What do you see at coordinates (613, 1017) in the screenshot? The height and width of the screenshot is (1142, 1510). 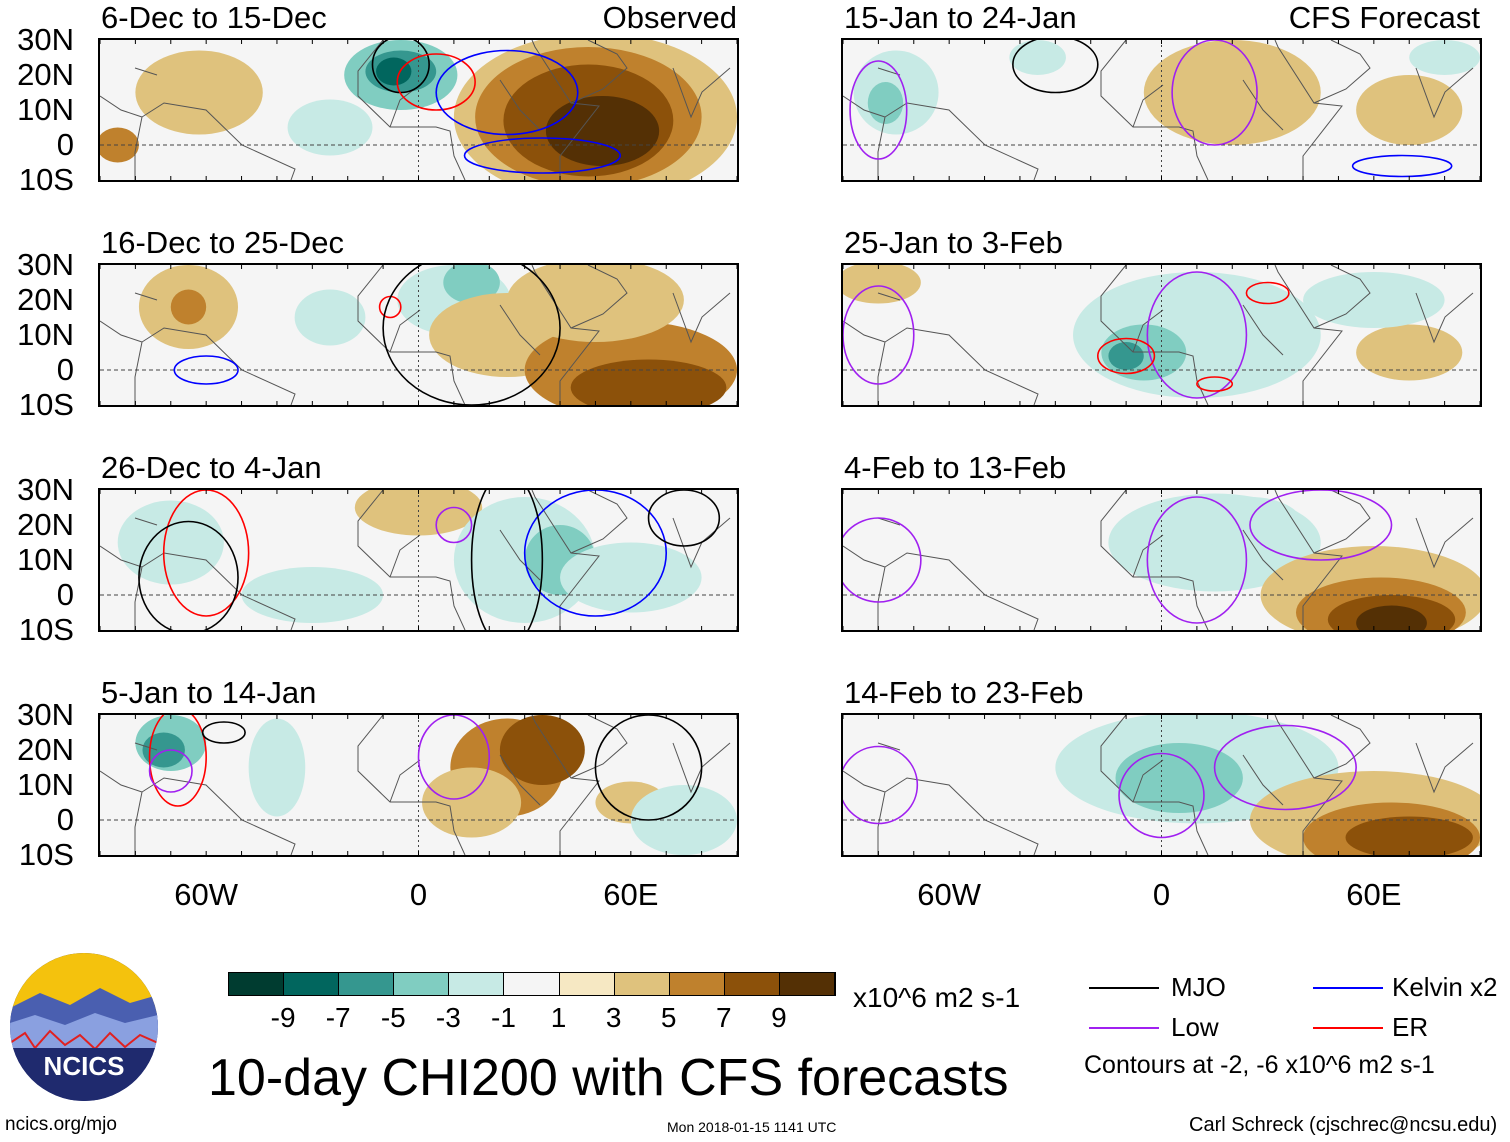 I see `colorbar-tick-label: 3` at bounding box center [613, 1017].